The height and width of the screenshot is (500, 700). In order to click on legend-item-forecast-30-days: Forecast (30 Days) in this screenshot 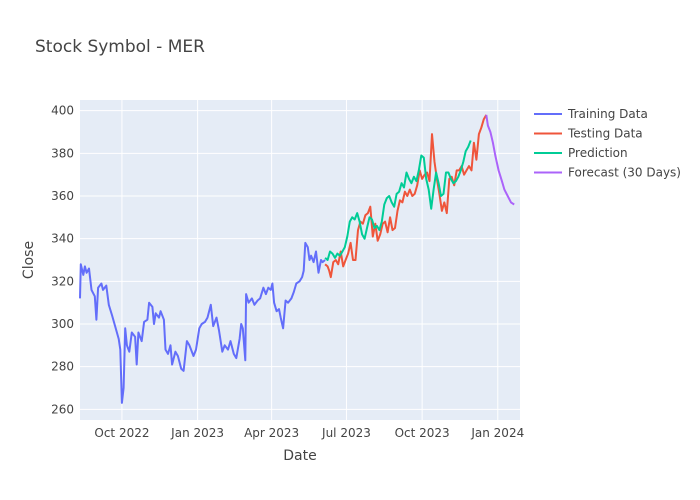, I will do `click(607, 173)`.